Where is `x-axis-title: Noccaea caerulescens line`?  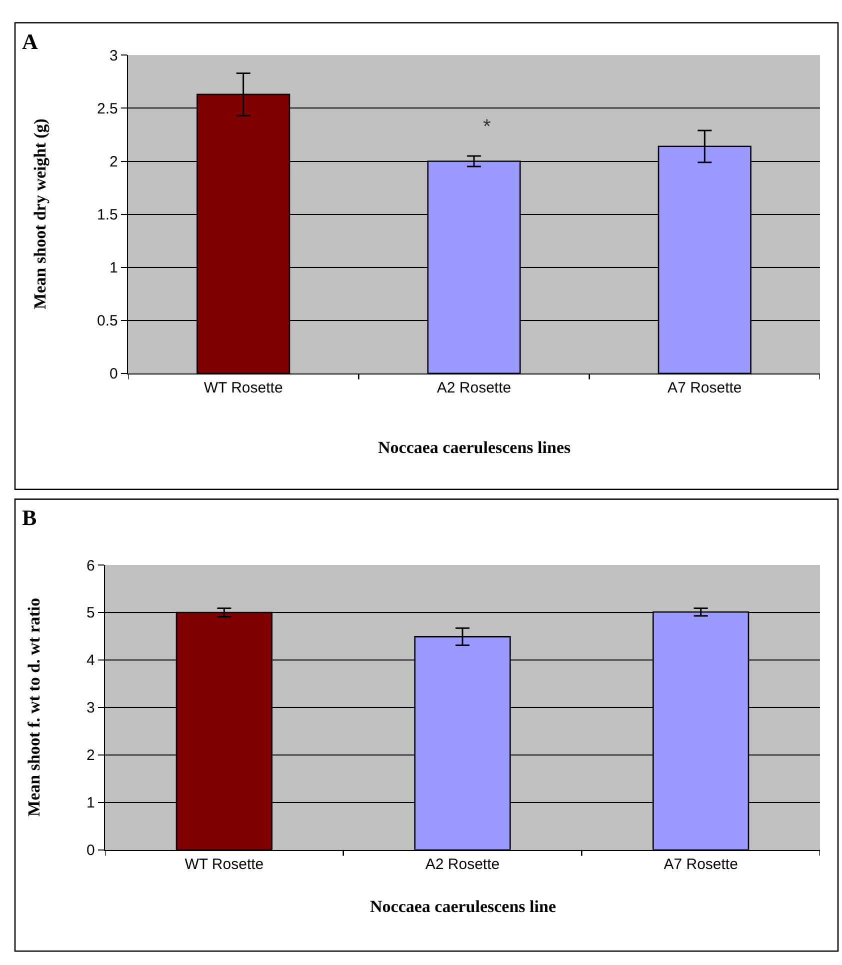 x-axis-title: Noccaea caerulescens line is located at coordinates (463, 906).